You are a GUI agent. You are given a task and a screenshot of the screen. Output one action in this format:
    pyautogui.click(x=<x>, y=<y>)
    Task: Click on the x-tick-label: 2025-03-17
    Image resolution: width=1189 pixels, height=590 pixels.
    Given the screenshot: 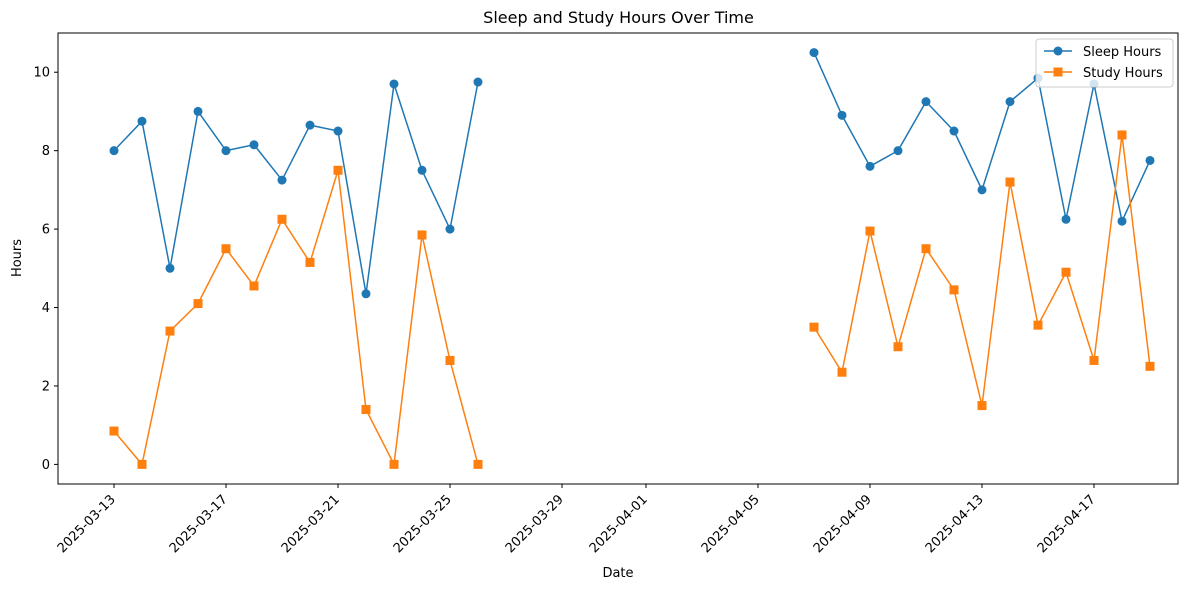 What is the action you would take?
    pyautogui.click(x=199, y=524)
    